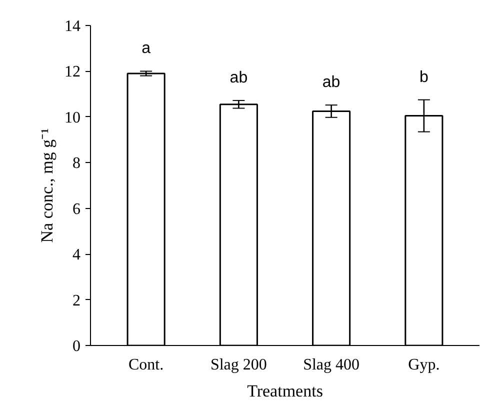 The height and width of the screenshot is (415, 489). I want to click on y-axis-title: Na conc., mg g⁻¹, so click(47, 185).